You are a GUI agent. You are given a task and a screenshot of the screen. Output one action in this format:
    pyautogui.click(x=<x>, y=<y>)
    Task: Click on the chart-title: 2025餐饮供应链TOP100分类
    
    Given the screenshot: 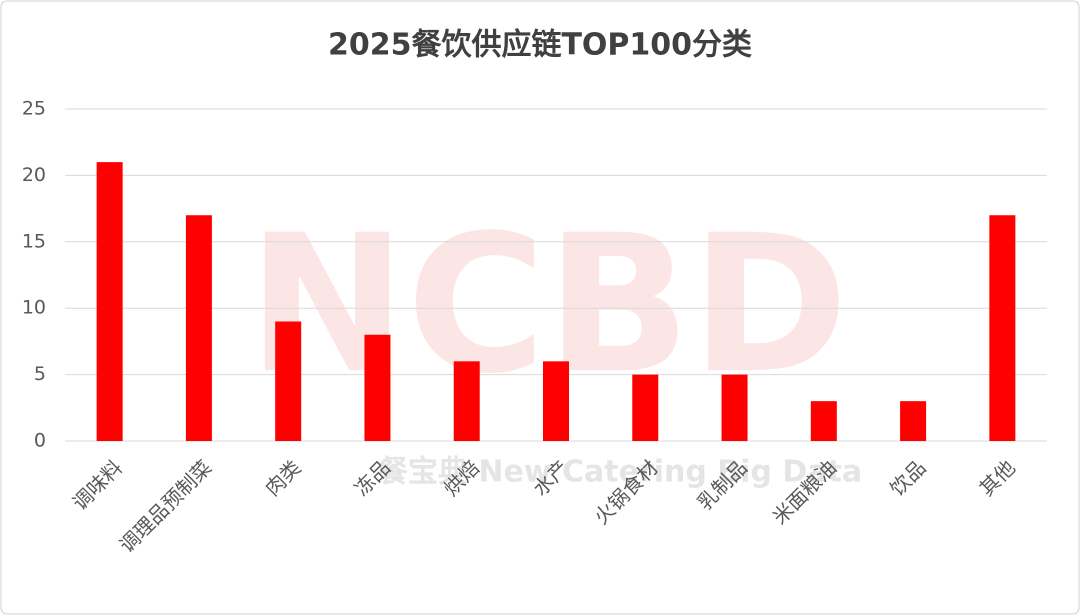 What is the action you would take?
    pyautogui.click(x=540, y=45)
    